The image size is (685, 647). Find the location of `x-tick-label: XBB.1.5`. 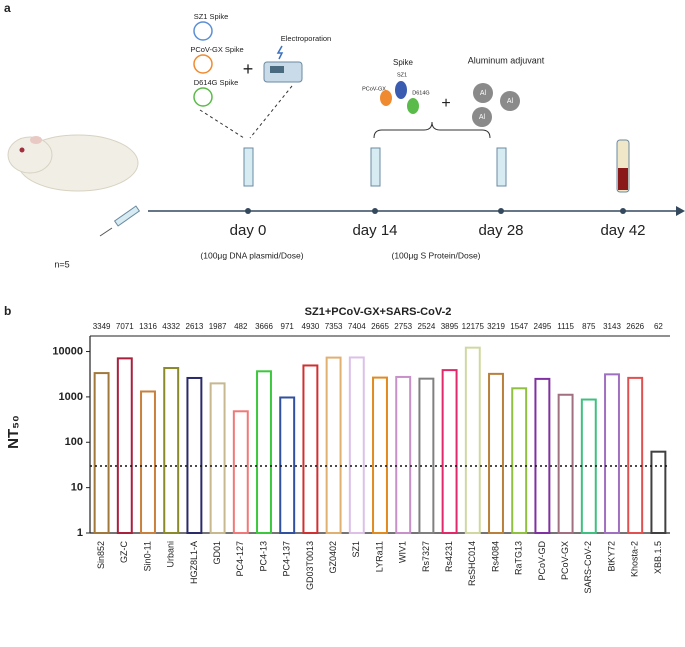

x-tick-label: XBB.1.5 is located at coordinates (658, 557).